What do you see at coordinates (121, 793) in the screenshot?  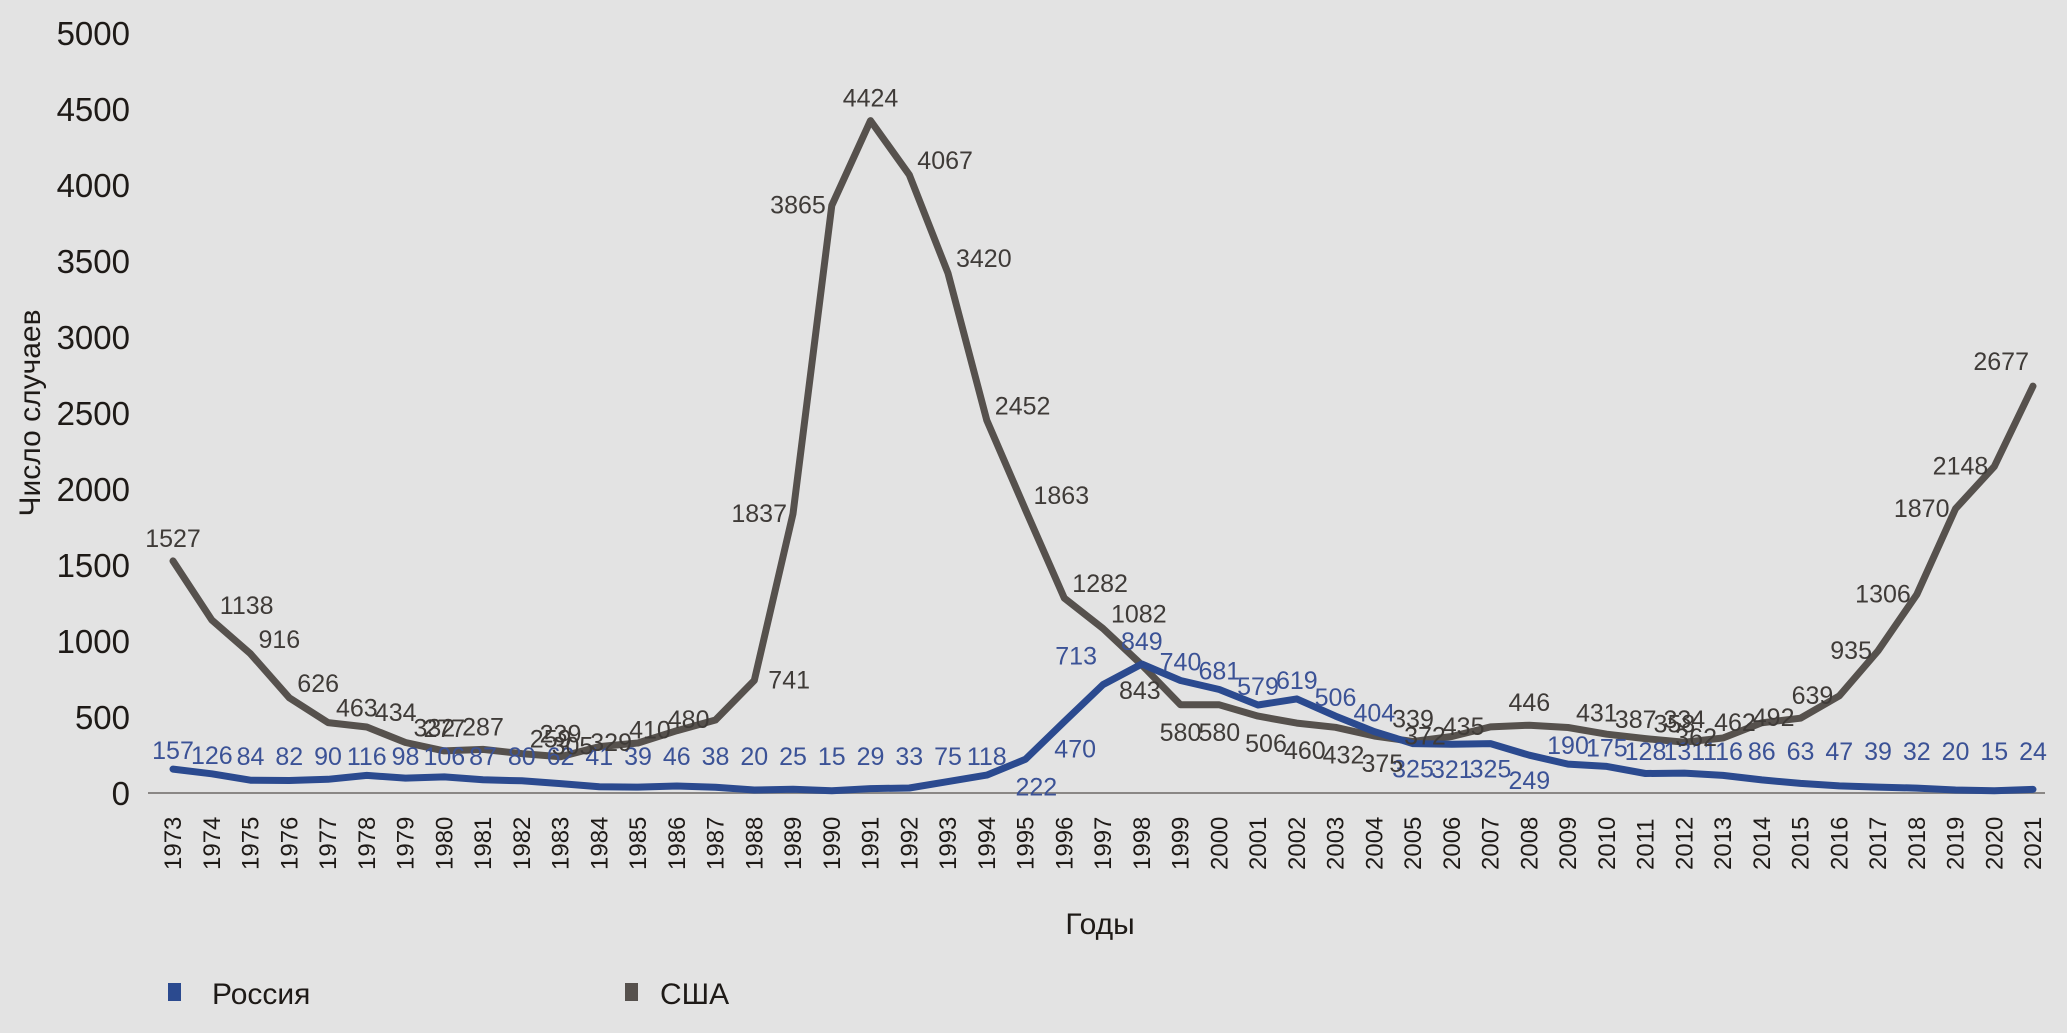 I see `y-tick-label: 0` at bounding box center [121, 793].